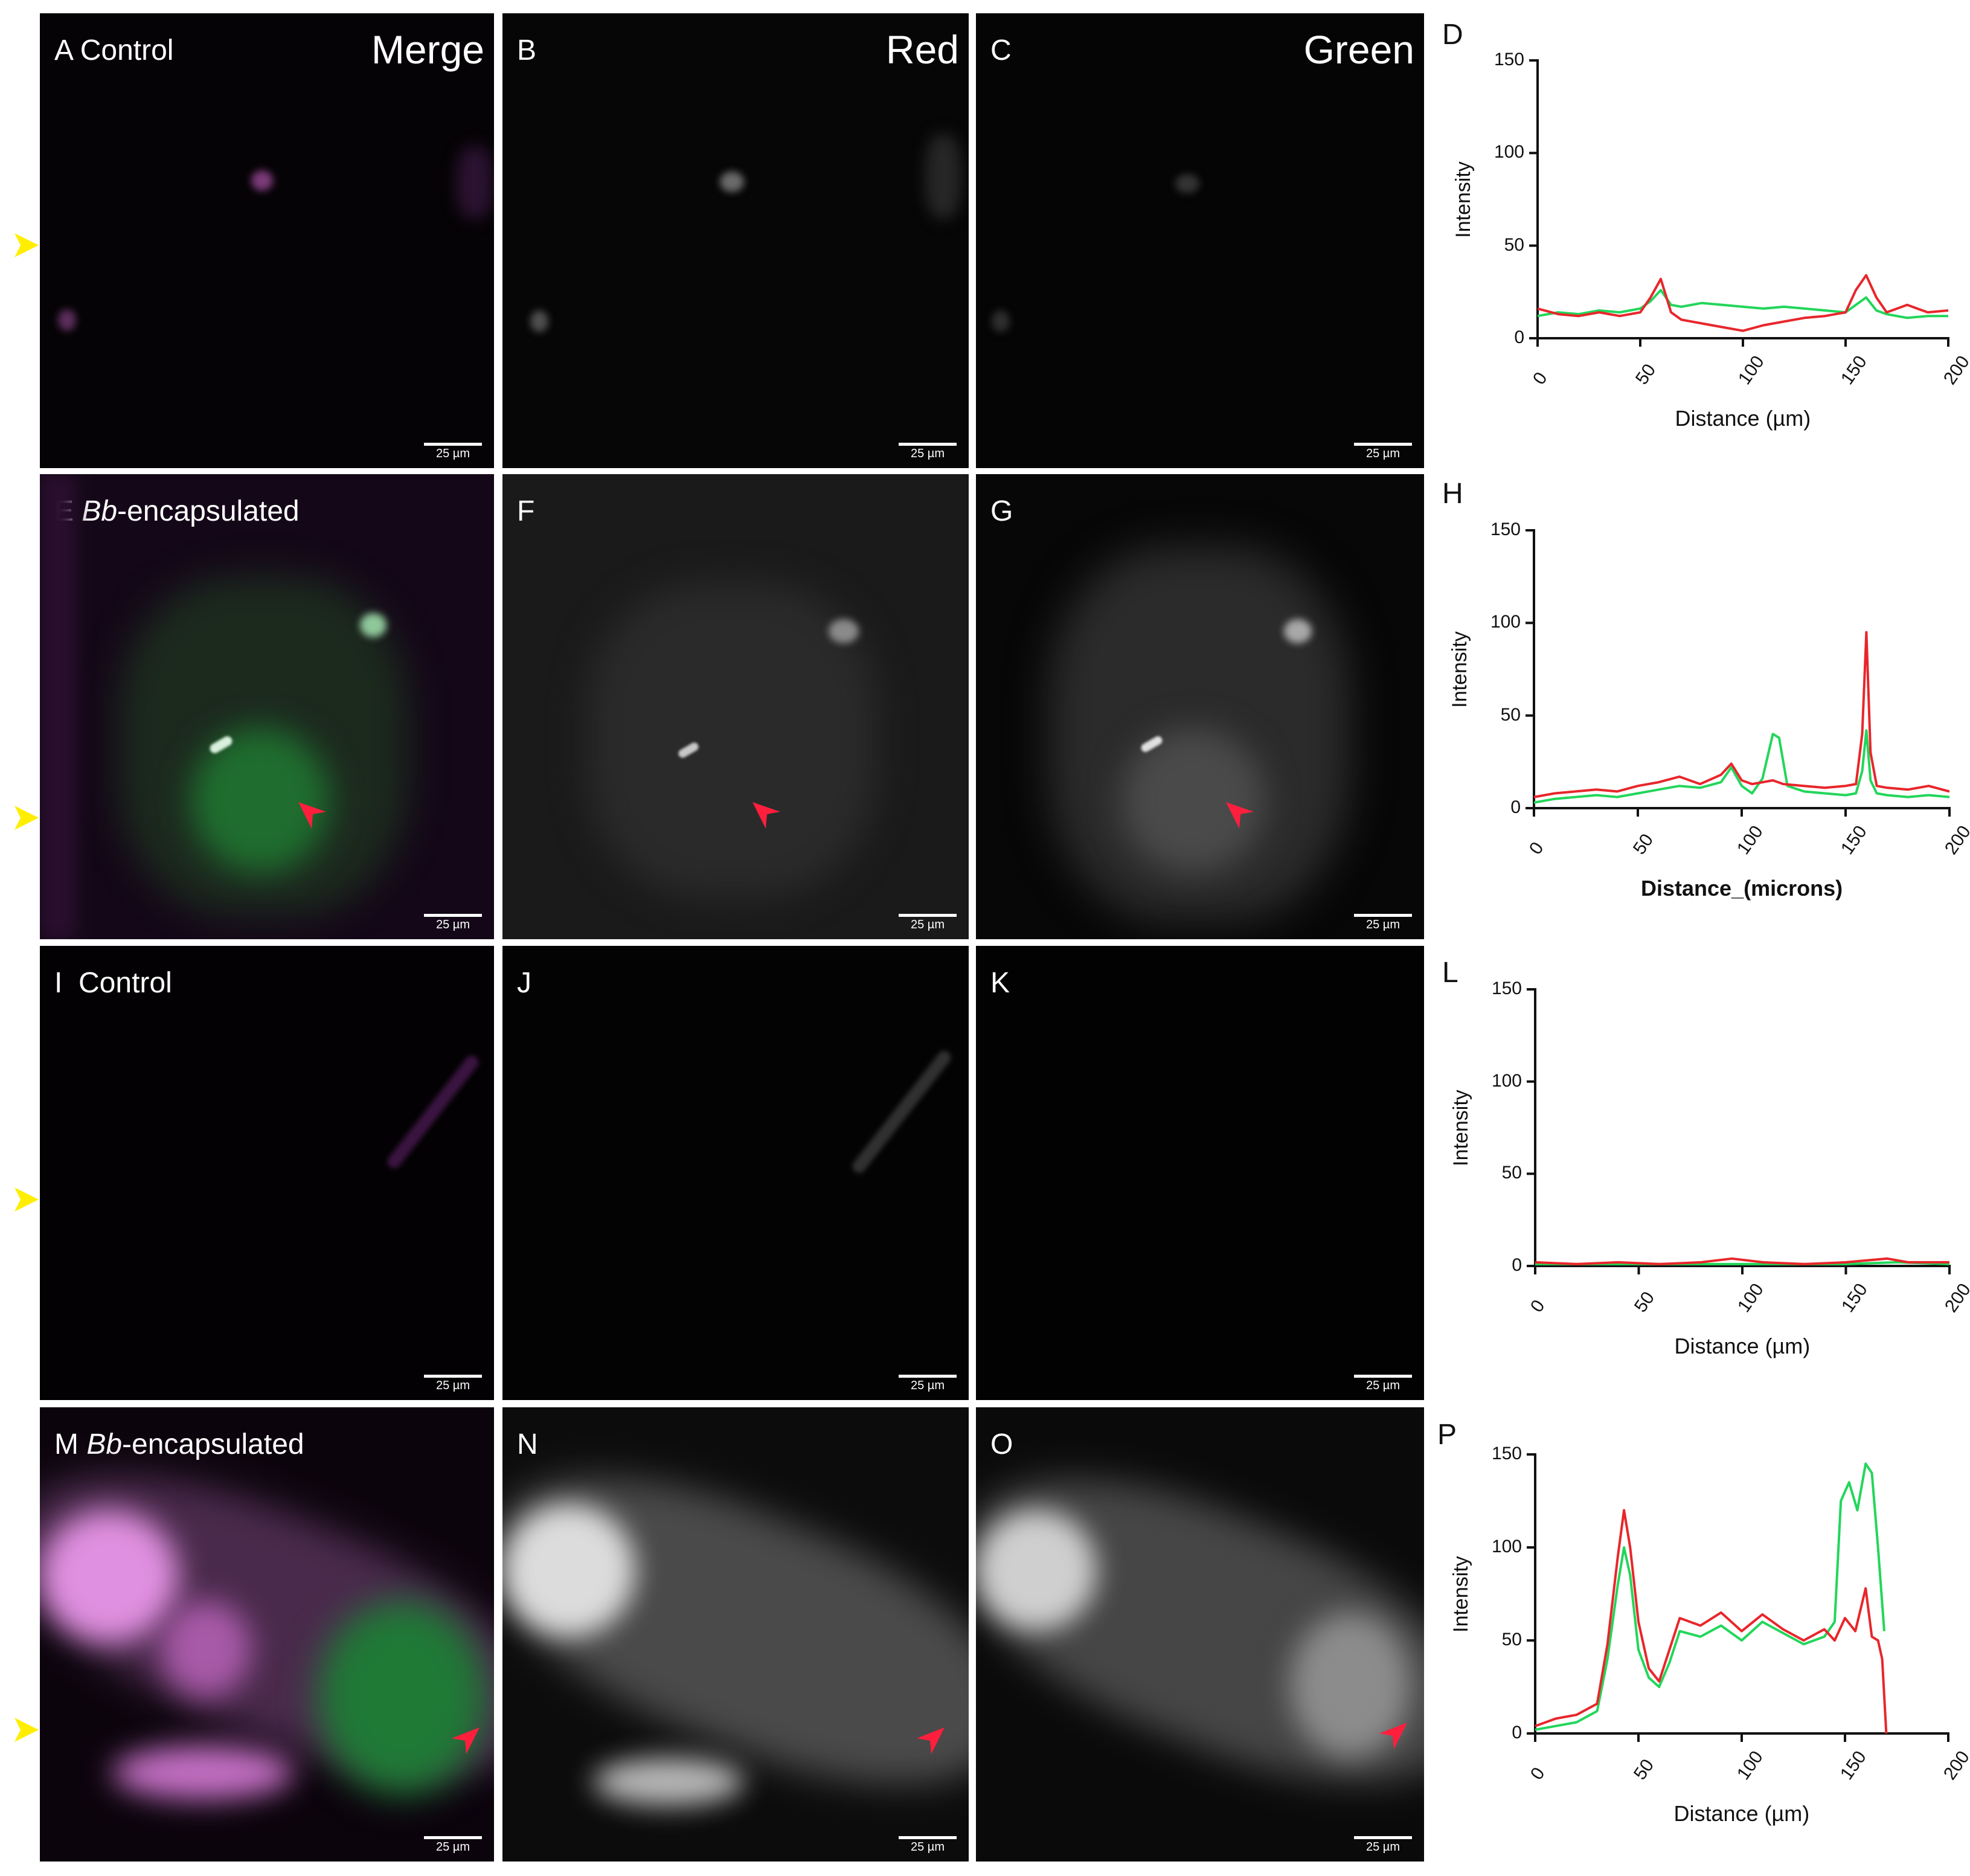 The width and height of the screenshot is (1970, 1876). I want to click on panel-label: M Bb-encapsulated, so click(179, 1444).